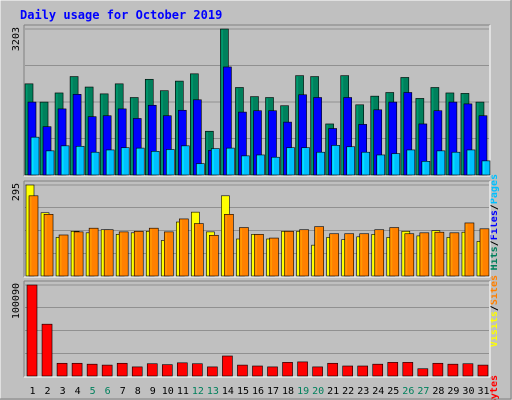 This screenshot has width=512, height=400. Describe the element at coordinates (228, 391) in the screenshot. I see `x-tick-label-day-14: 14` at that location.